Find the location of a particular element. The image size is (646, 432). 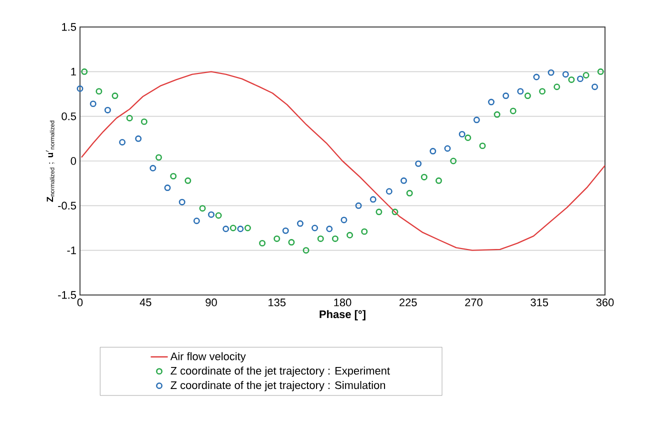

x-tick-label: 90 is located at coordinates (211, 302).